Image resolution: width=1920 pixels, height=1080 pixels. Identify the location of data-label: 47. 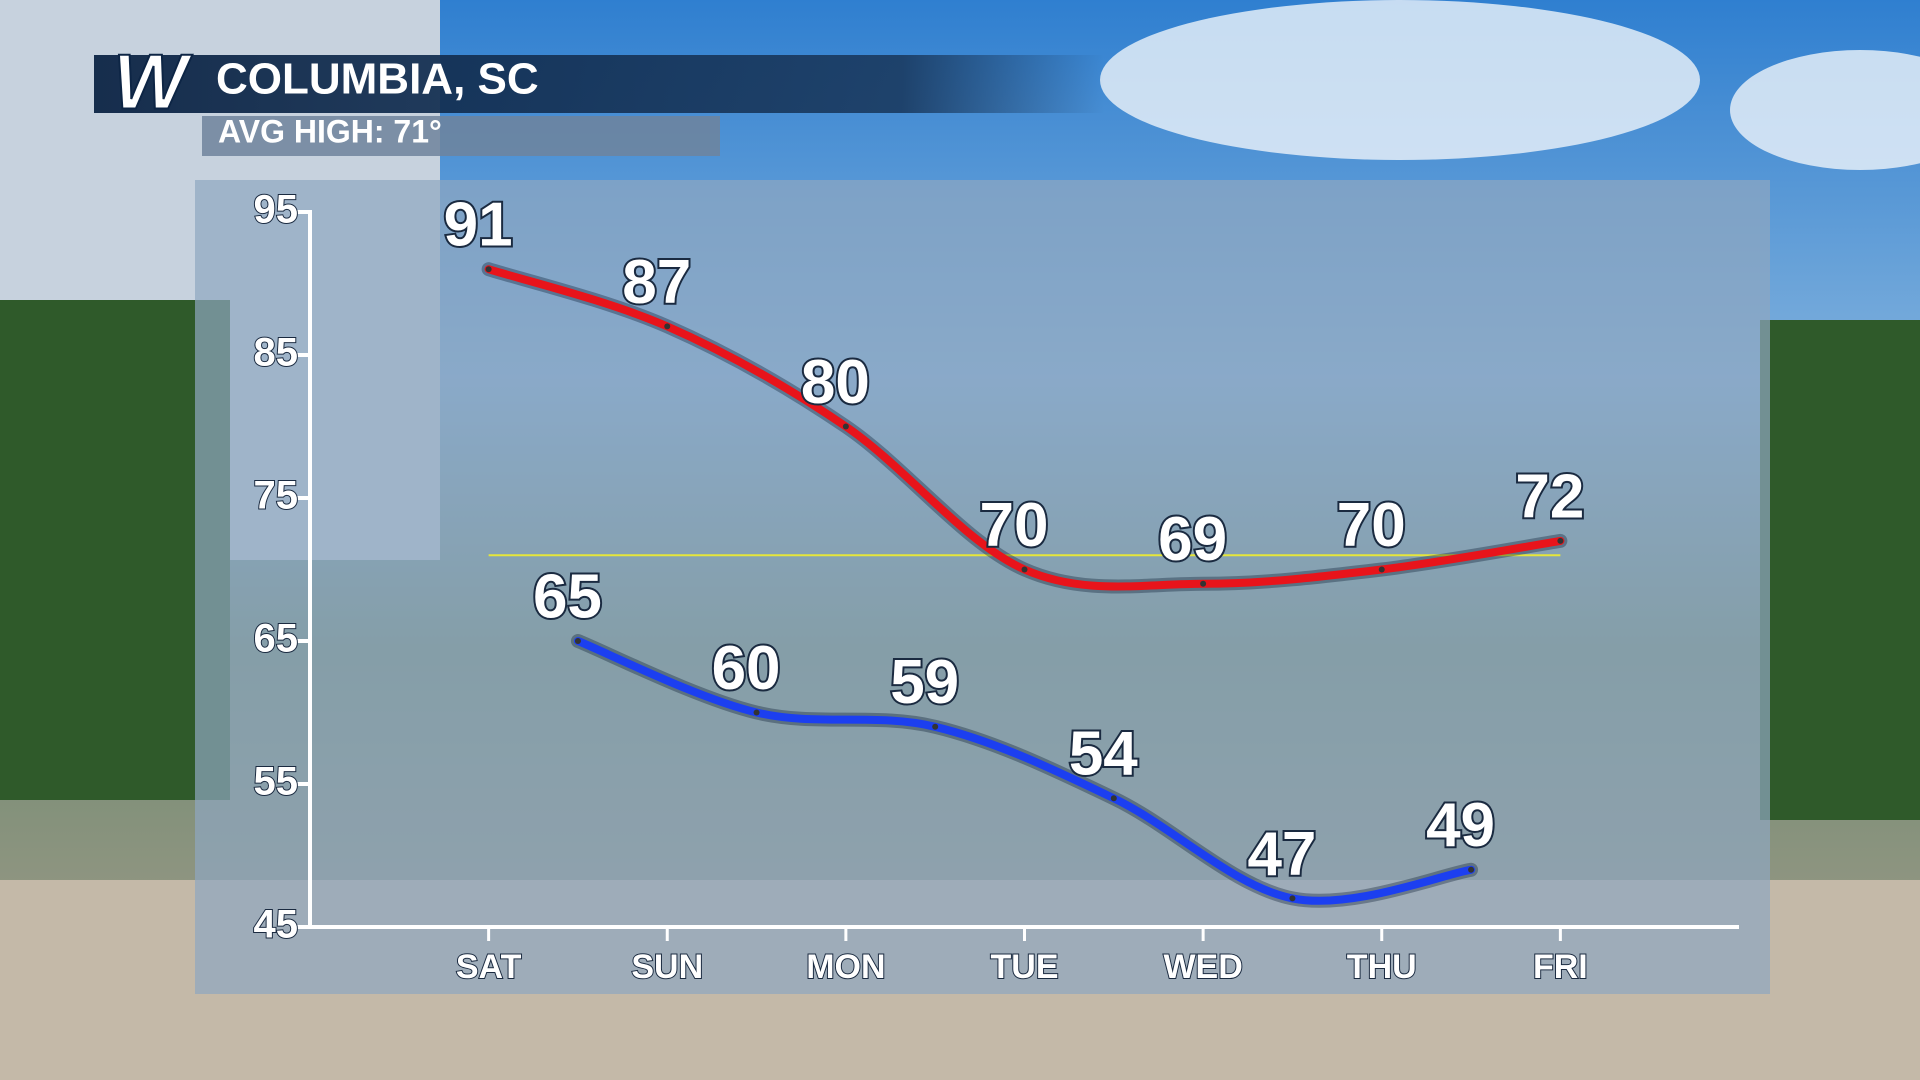
(1281, 854).